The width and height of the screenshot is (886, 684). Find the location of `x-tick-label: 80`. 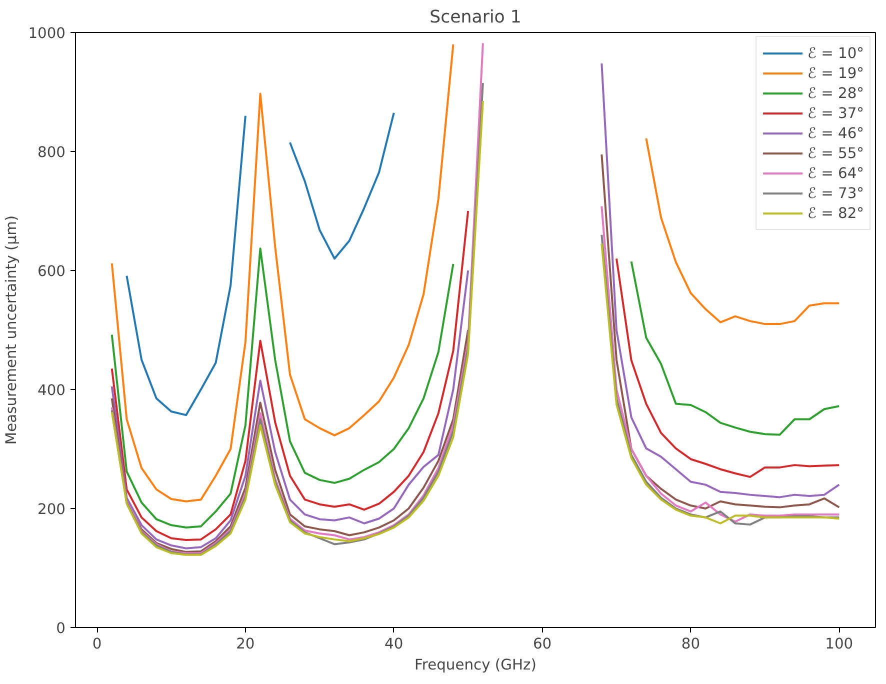

x-tick-label: 80 is located at coordinates (690, 644).